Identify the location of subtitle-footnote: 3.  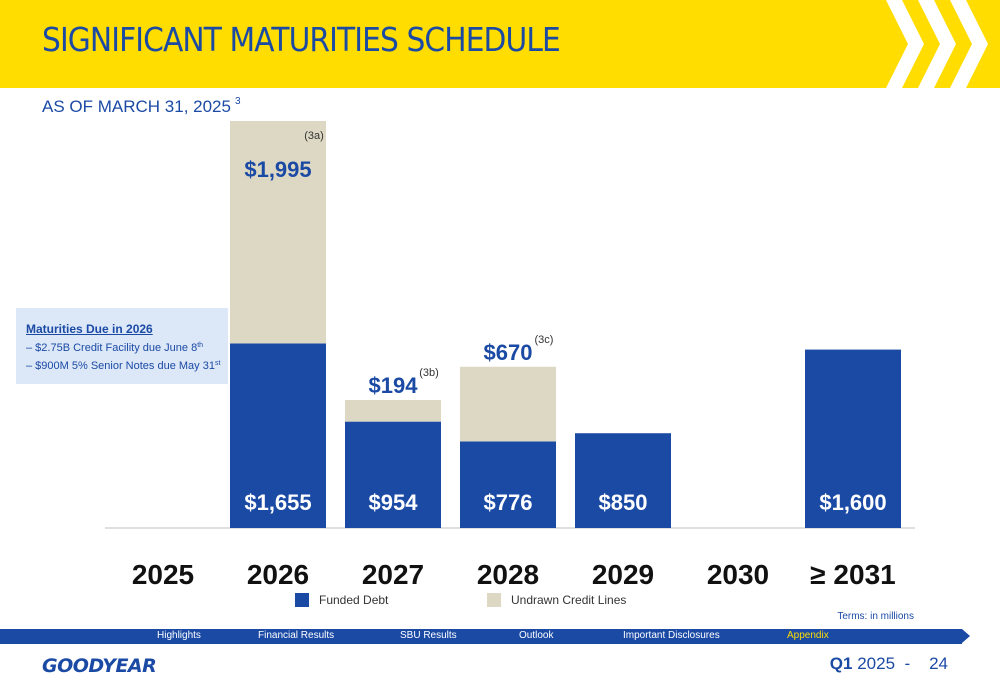
(237, 101).